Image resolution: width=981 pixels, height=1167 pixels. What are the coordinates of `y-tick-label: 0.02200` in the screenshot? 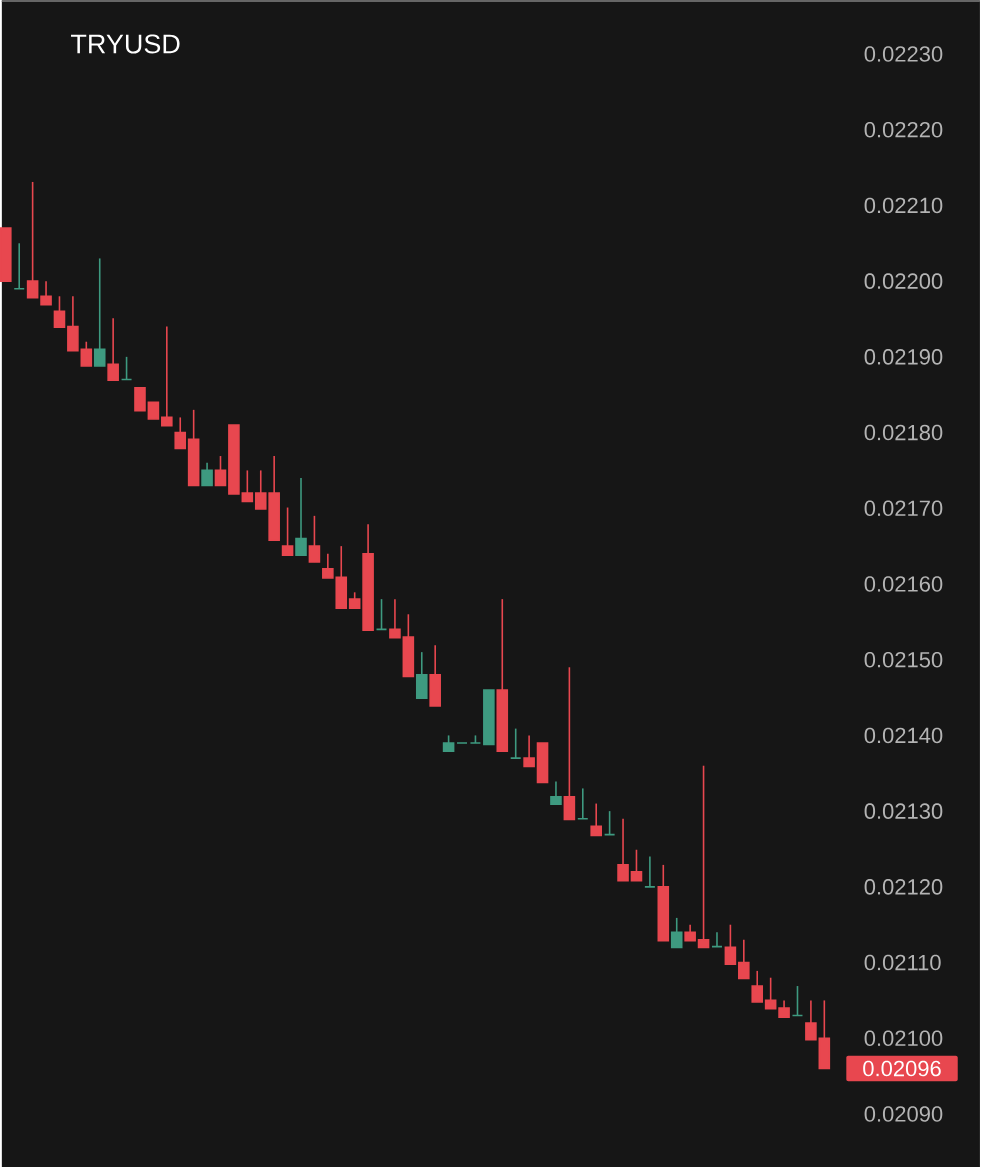 It's located at (903, 281).